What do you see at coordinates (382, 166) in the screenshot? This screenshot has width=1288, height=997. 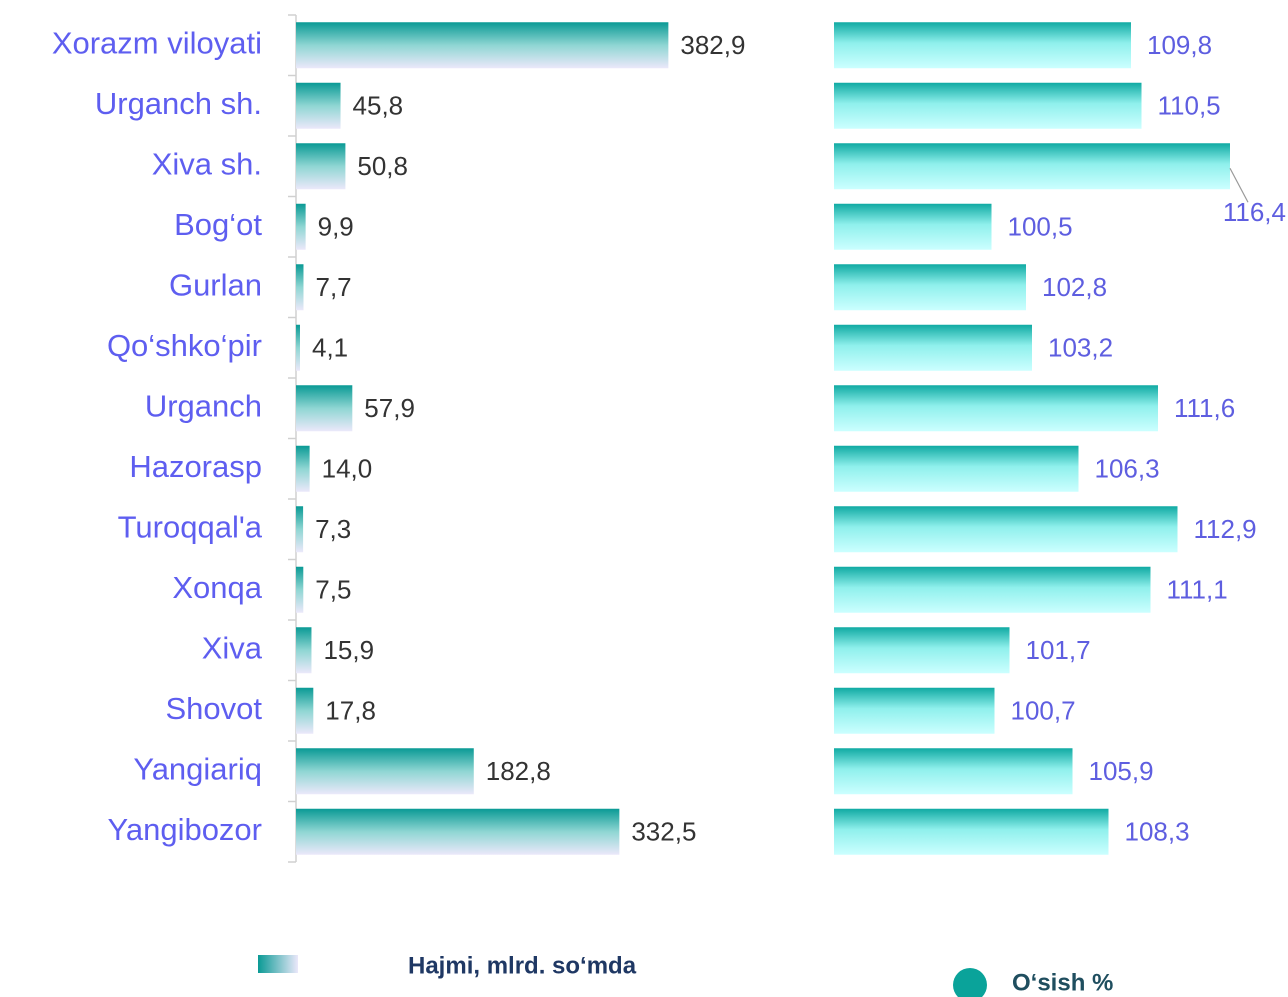 I see `value-label: 50,8` at bounding box center [382, 166].